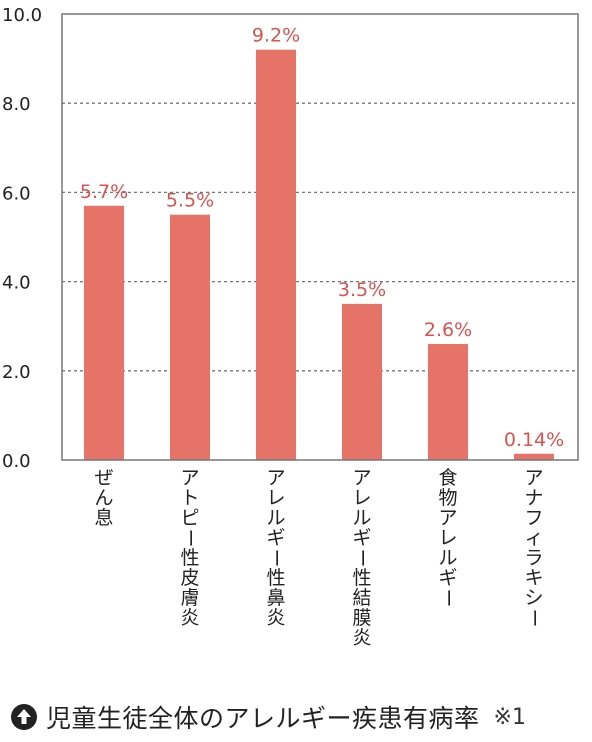  I want to click on value-label: 0.14%, so click(534, 440).